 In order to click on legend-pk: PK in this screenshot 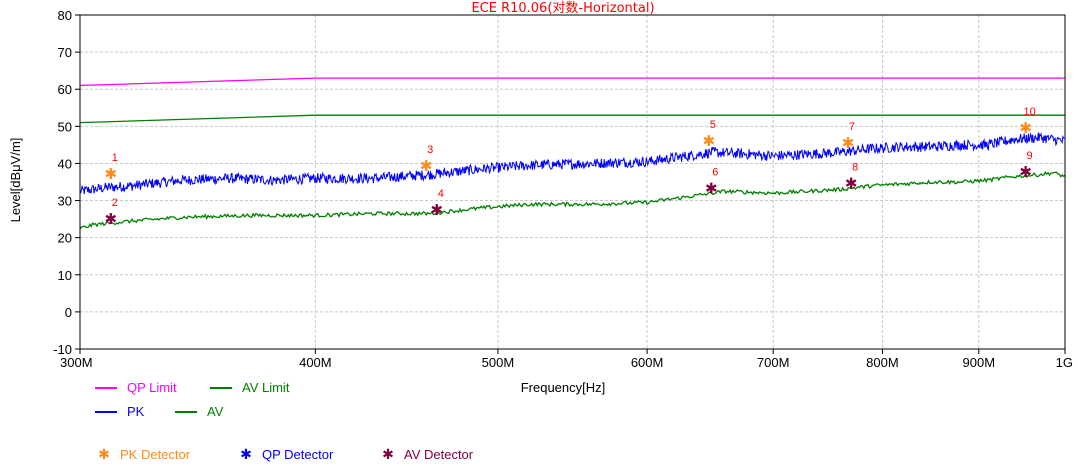, I will do `click(119, 411)`.